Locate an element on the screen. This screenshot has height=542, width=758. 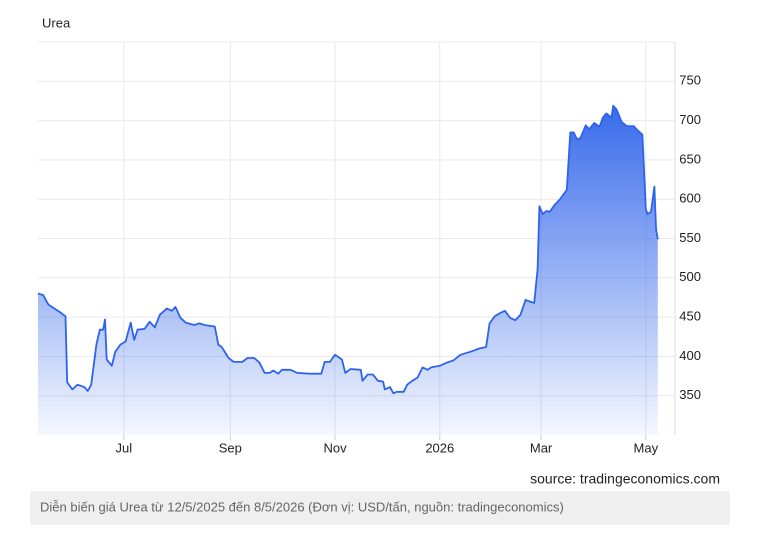
y-tick-label: 400 is located at coordinates (690, 355).